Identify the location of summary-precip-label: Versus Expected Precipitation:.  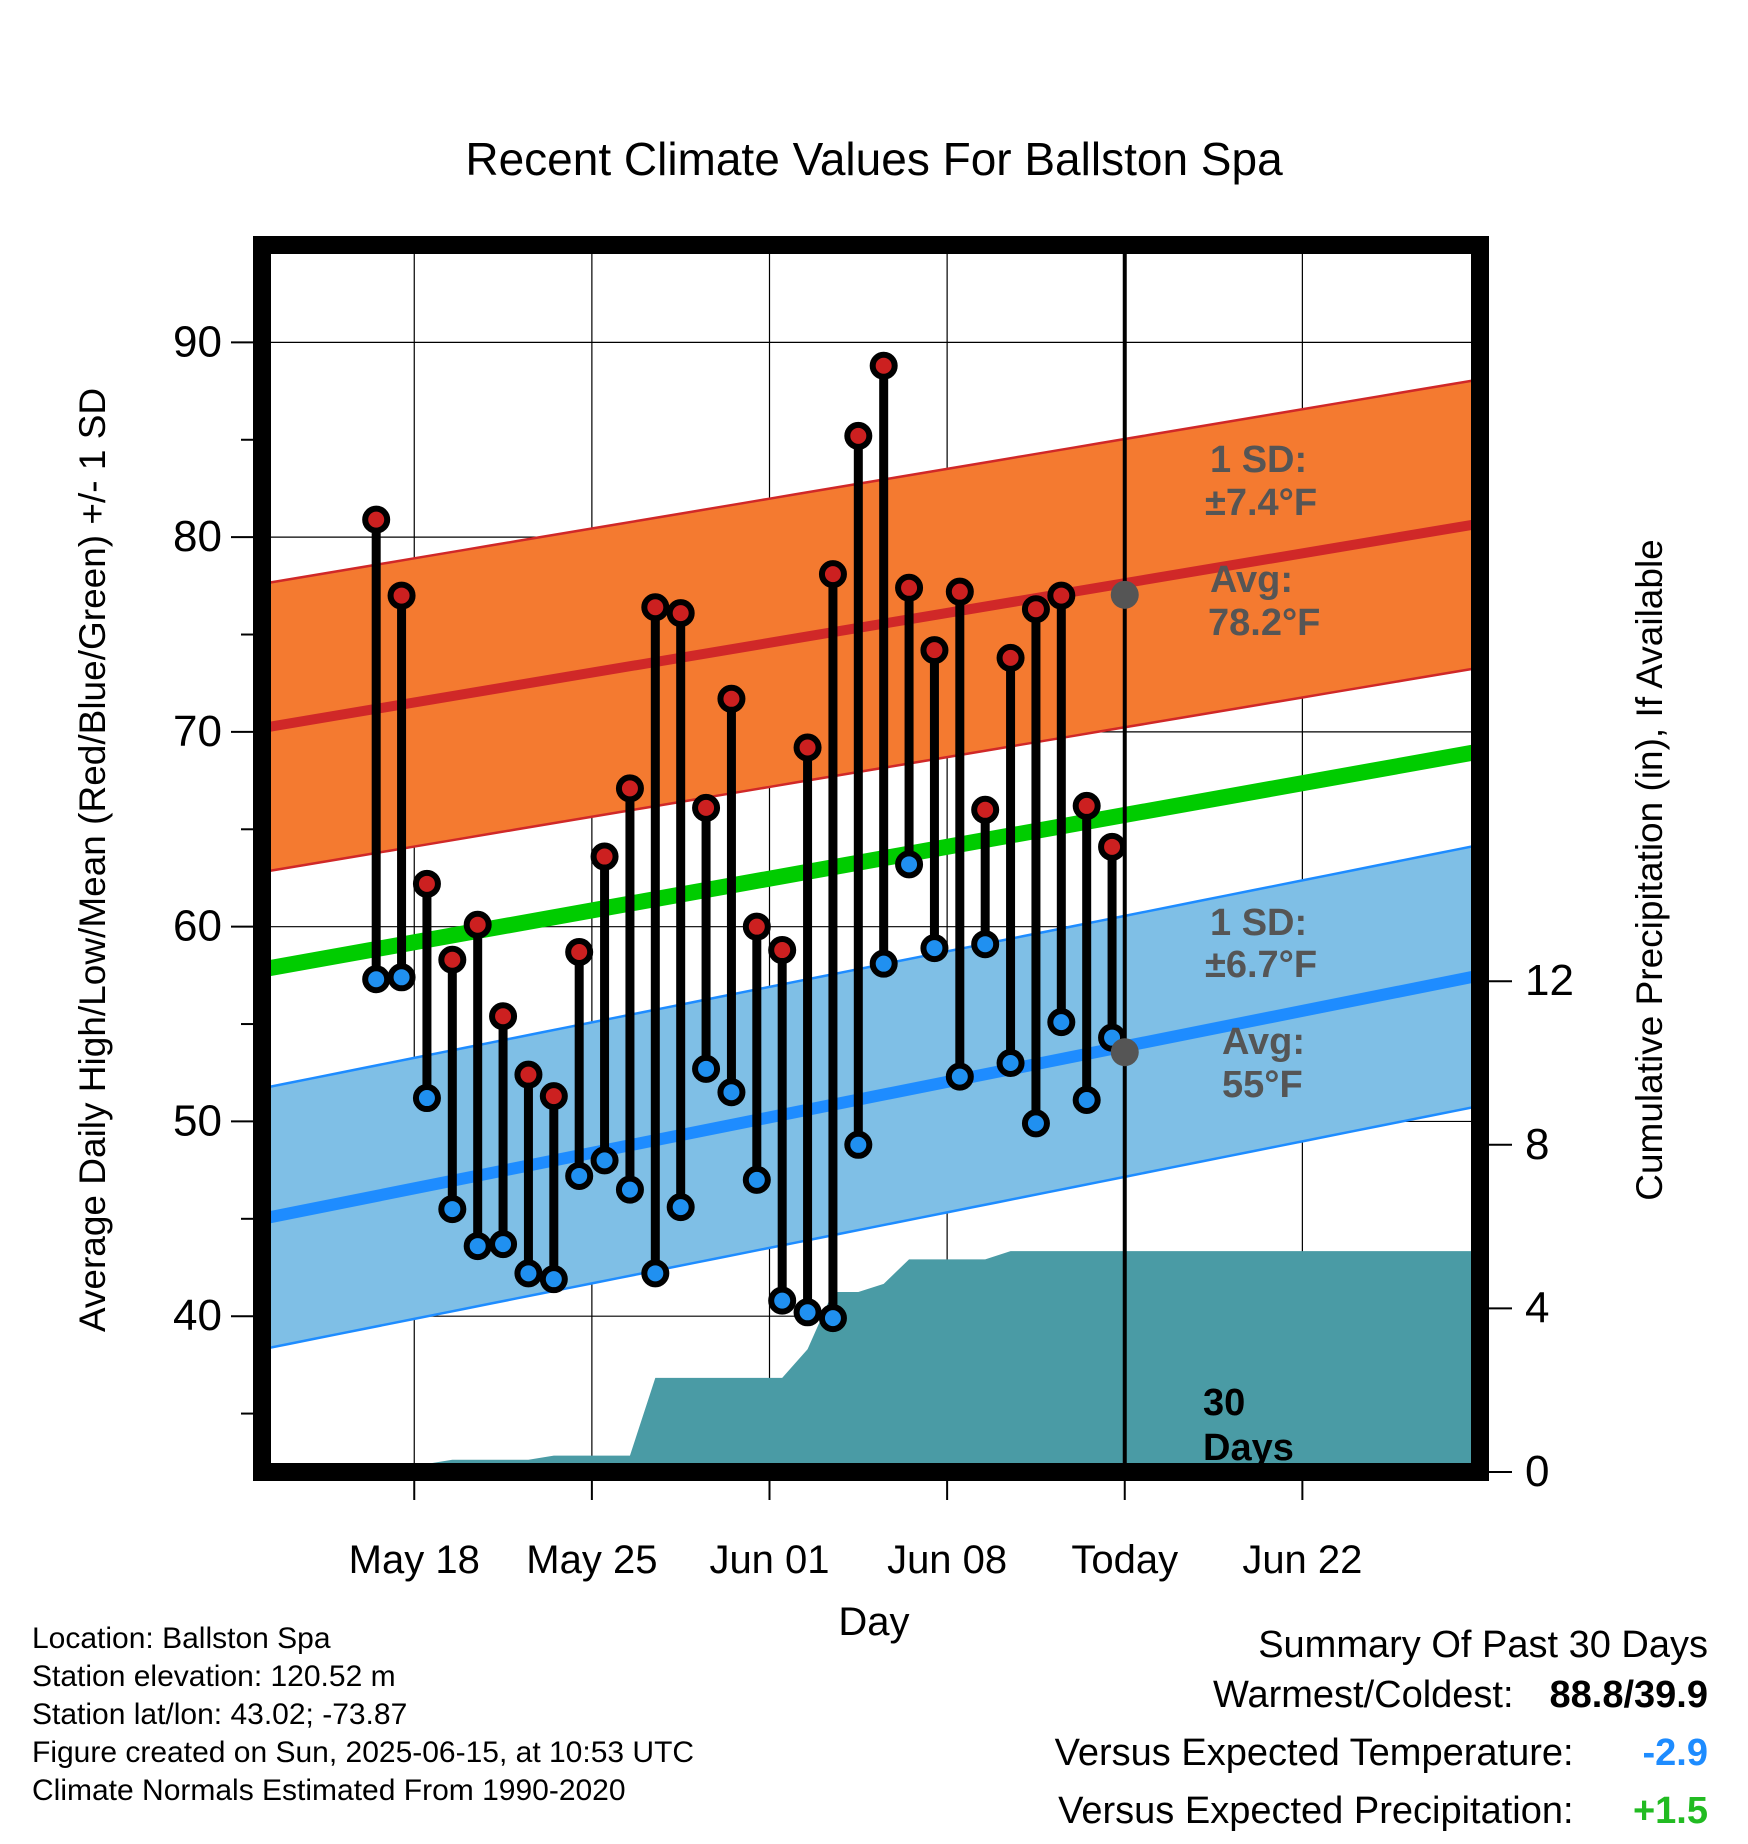
(1316, 1811).